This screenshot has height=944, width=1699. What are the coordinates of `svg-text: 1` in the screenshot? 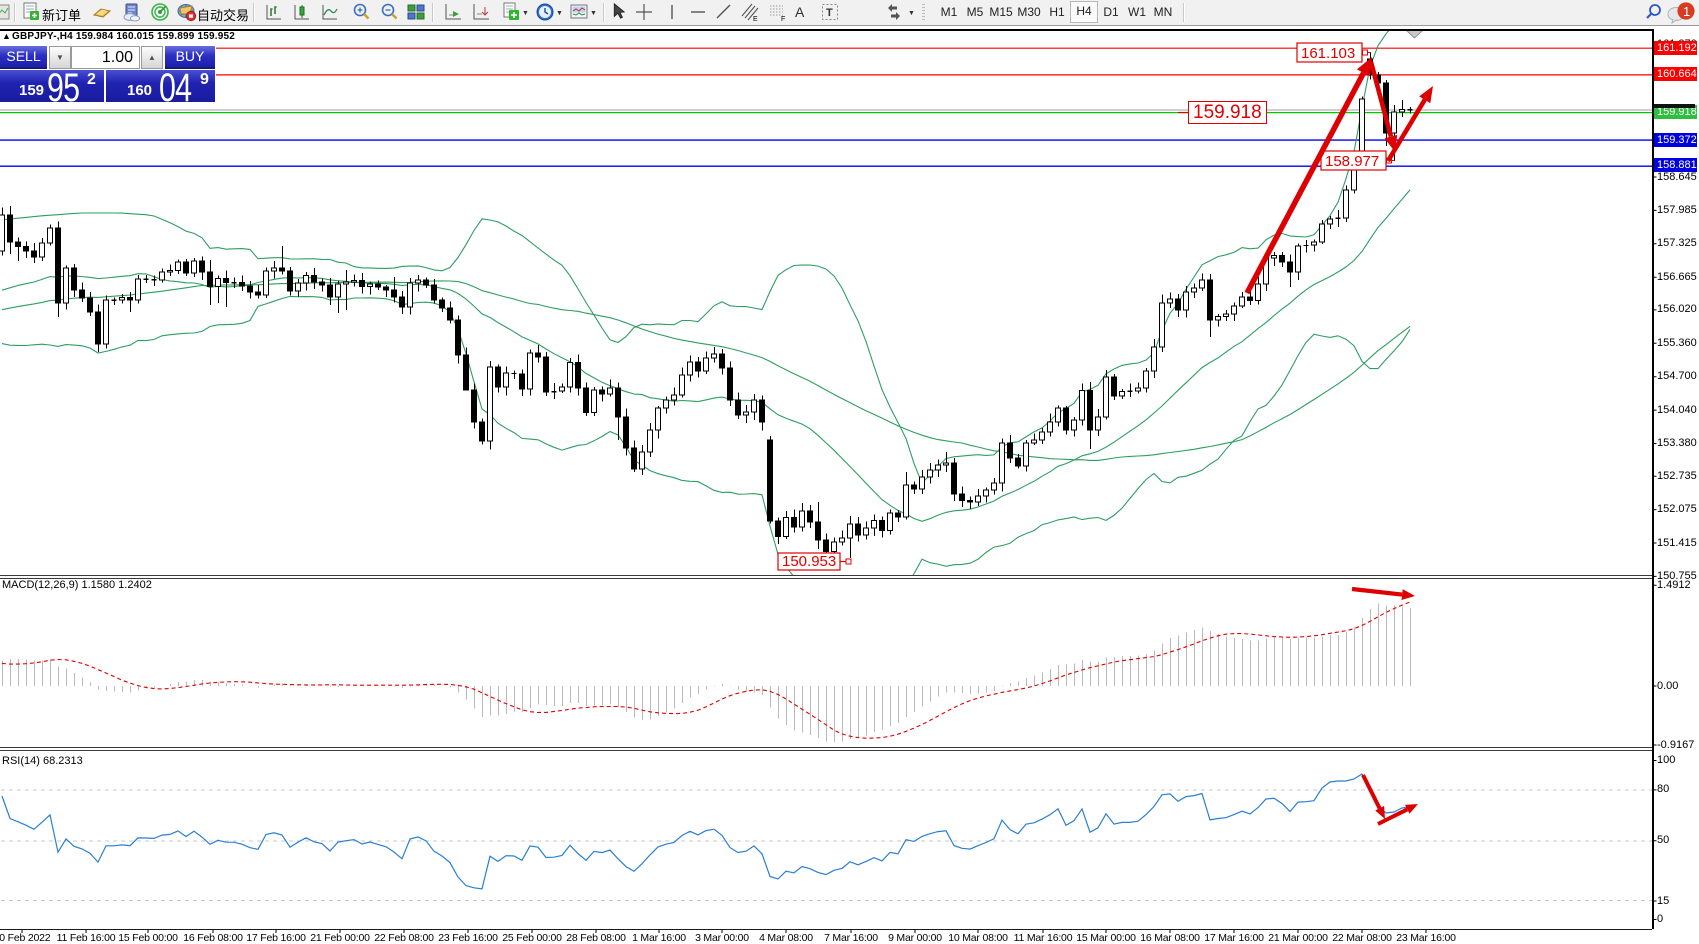 It's located at (1686, 11).